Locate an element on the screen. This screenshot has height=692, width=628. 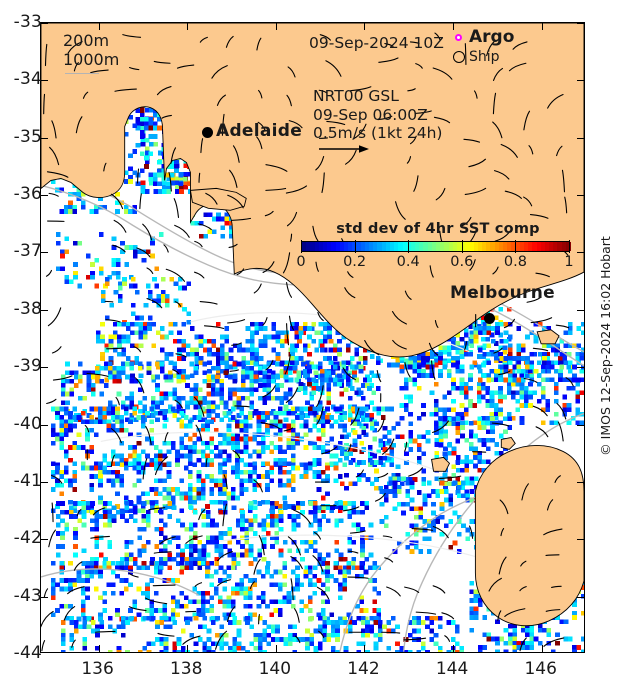
bathymetry-200m-label: 200m is located at coordinates (86, 40).